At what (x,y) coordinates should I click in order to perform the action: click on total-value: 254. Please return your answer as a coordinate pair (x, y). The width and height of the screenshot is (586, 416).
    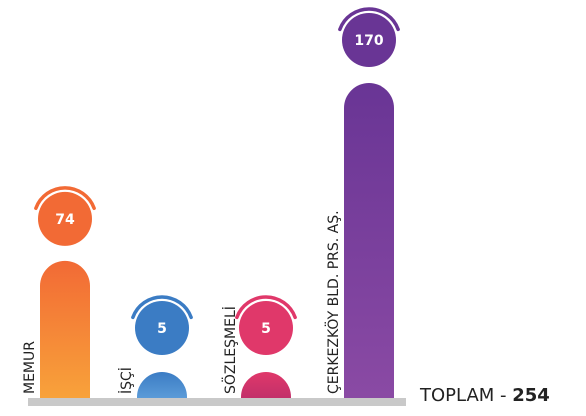
    Looking at the image, I should click on (531, 395).